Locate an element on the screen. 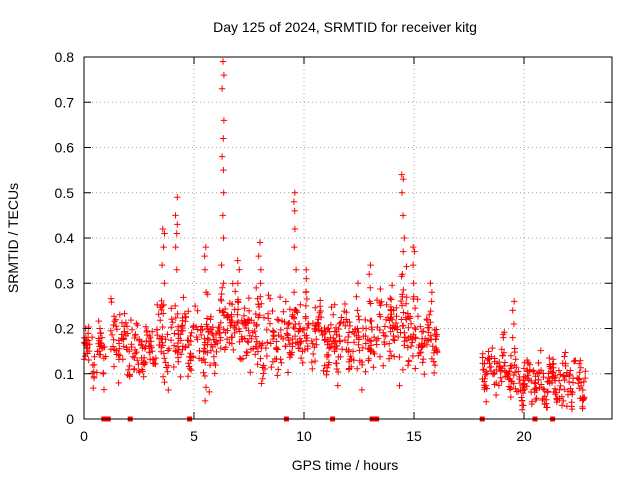 The height and width of the screenshot is (480, 640). x-tick-label: 20 is located at coordinates (524, 436).